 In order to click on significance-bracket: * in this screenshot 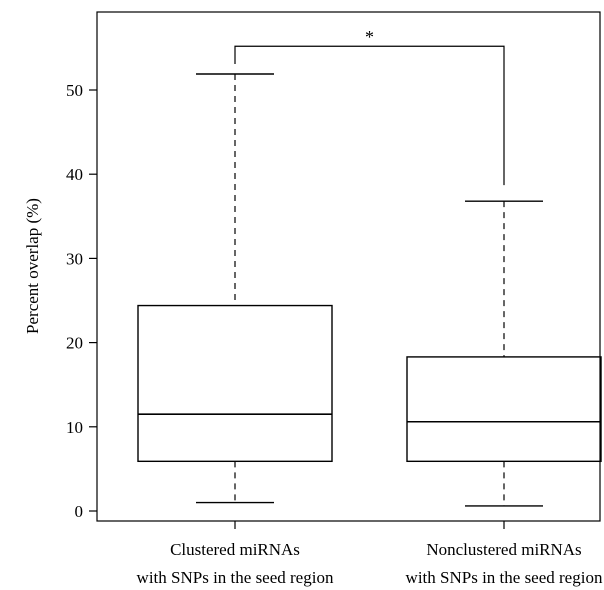, I will do `click(369, 106)`.